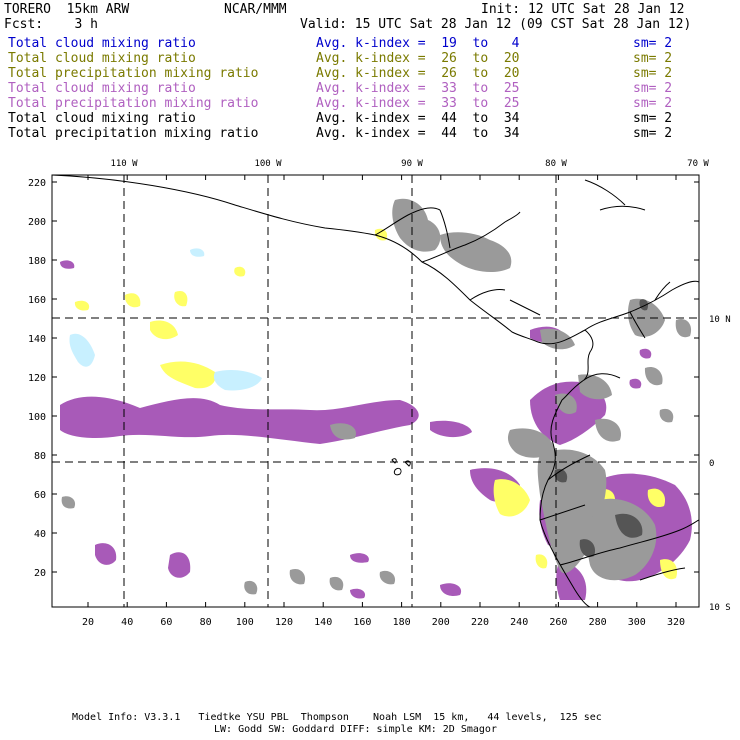 The width and height of the screenshot is (740, 740). What do you see at coordinates (40, 573) in the screenshot?
I see `y-tick-label: 20` at bounding box center [40, 573].